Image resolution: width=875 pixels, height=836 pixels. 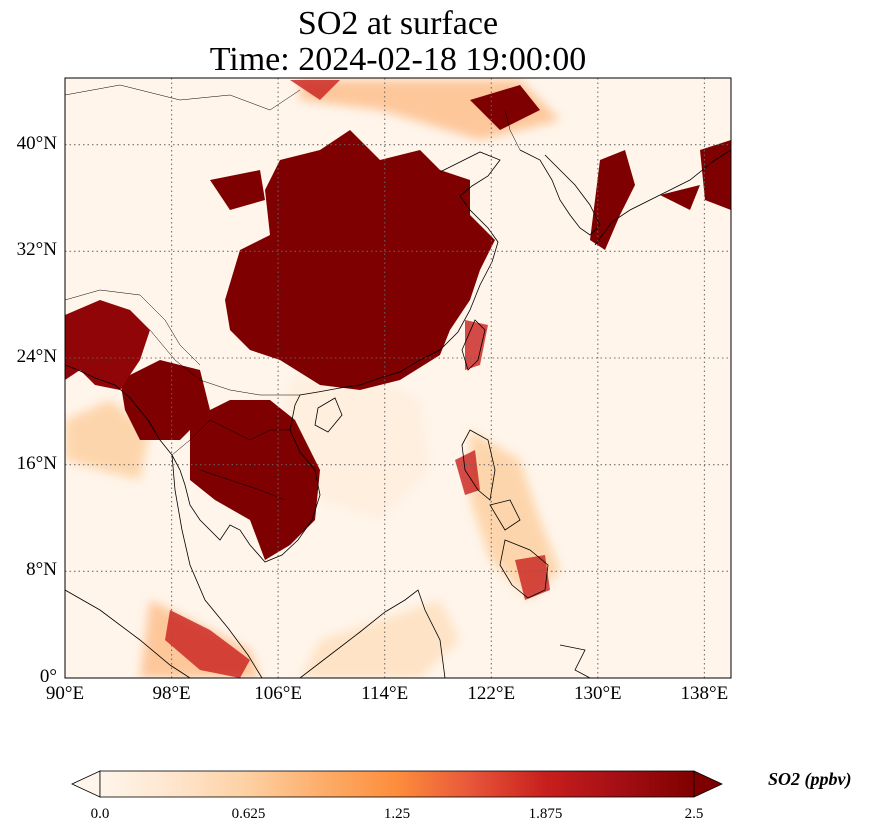 What do you see at coordinates (380, 639) in the screenshot?
I see `so2-plume-light-borneo` at bounding box center [380, 639].